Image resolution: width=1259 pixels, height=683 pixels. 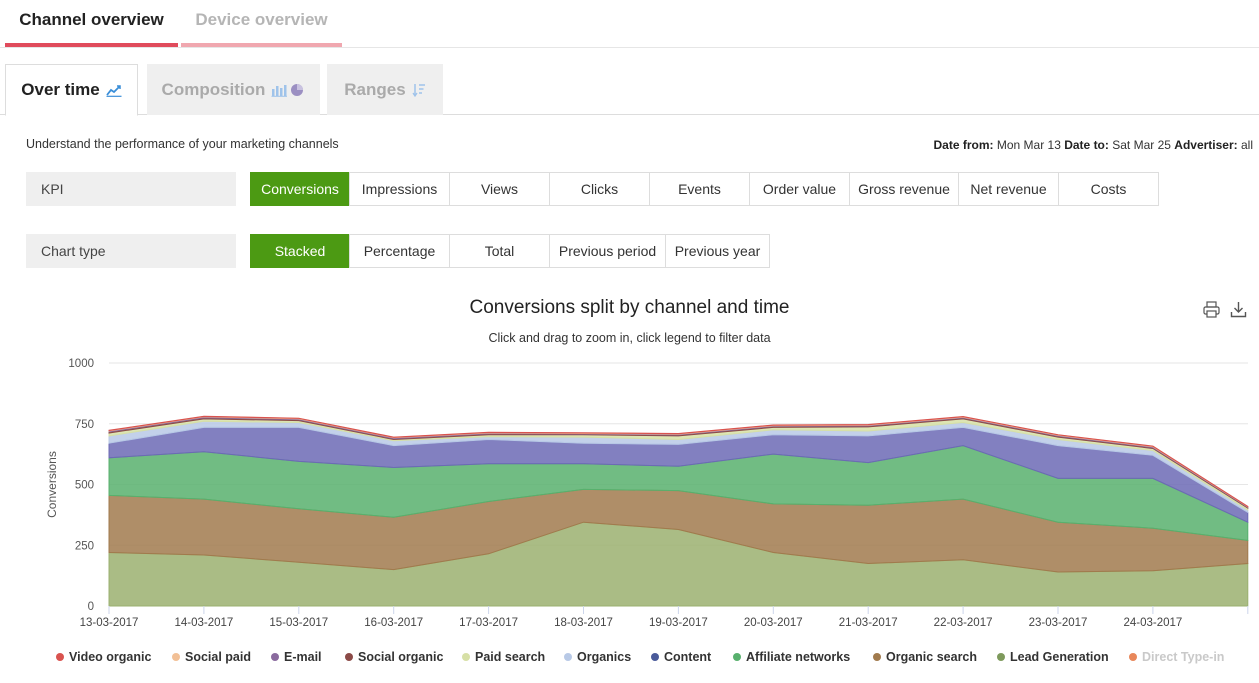 I want to click on legend-label: E-mail, so click(x=303, y=657).